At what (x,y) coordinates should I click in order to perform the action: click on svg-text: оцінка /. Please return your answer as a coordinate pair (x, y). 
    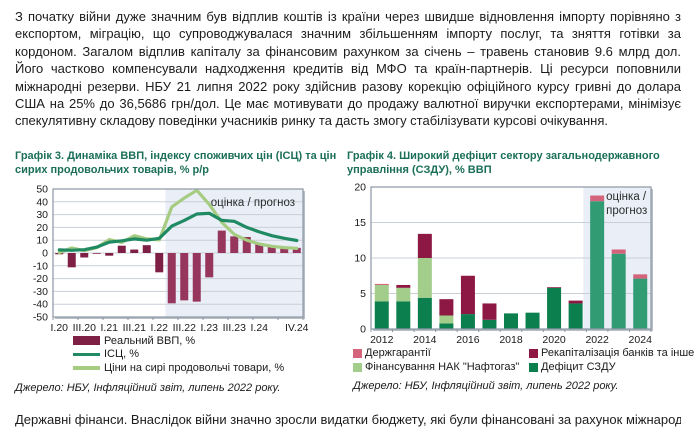
    Looking at the image, I should click on (626, 197).